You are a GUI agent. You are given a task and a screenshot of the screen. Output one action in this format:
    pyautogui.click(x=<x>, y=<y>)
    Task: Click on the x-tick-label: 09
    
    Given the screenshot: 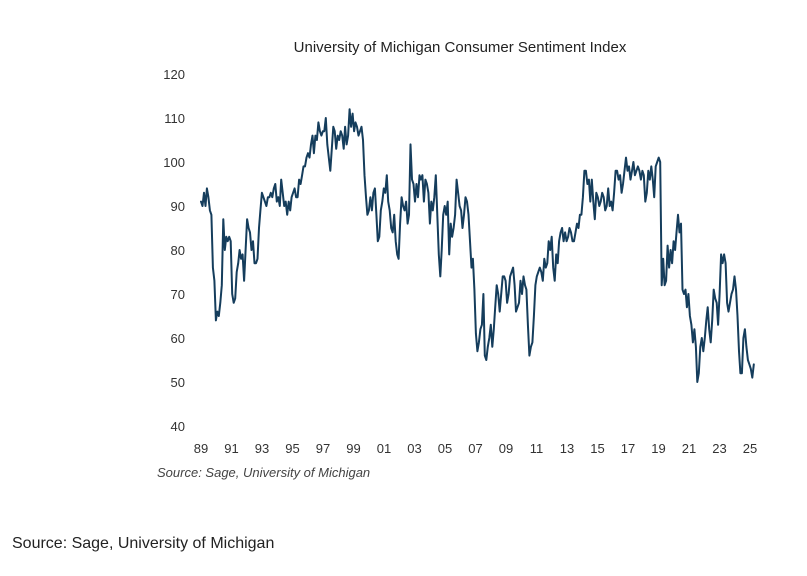 What is the action you would take?
    pyautogui.click(x=506, y=448)
    